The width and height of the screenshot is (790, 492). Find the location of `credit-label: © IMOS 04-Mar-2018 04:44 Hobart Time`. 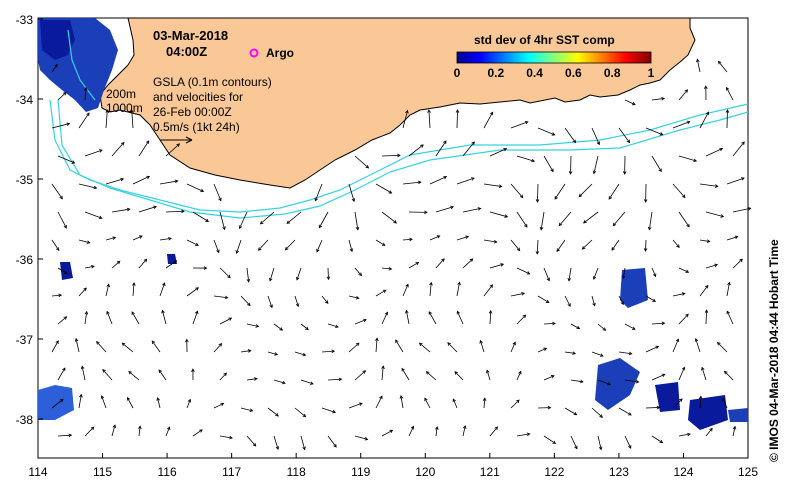

credit-label: © IMOS 04-Mar-2018 04:44 Hobart Time is located at coordinates (774, 350).